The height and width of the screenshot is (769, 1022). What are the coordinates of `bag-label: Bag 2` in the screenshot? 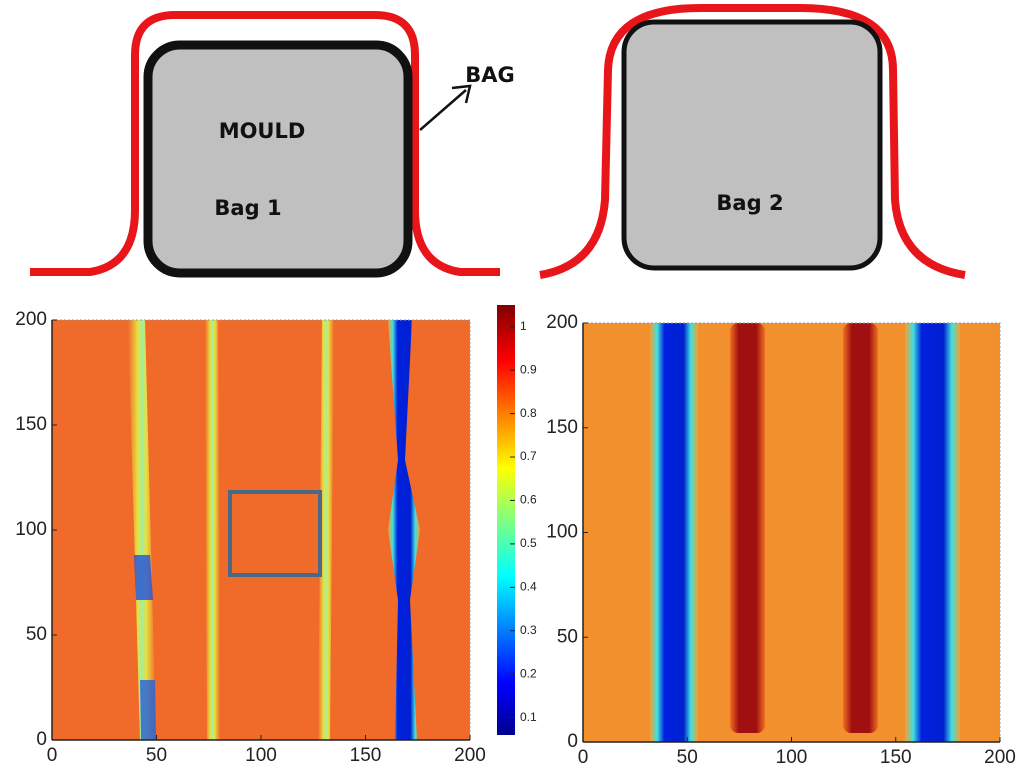 It's located at (749, 203).